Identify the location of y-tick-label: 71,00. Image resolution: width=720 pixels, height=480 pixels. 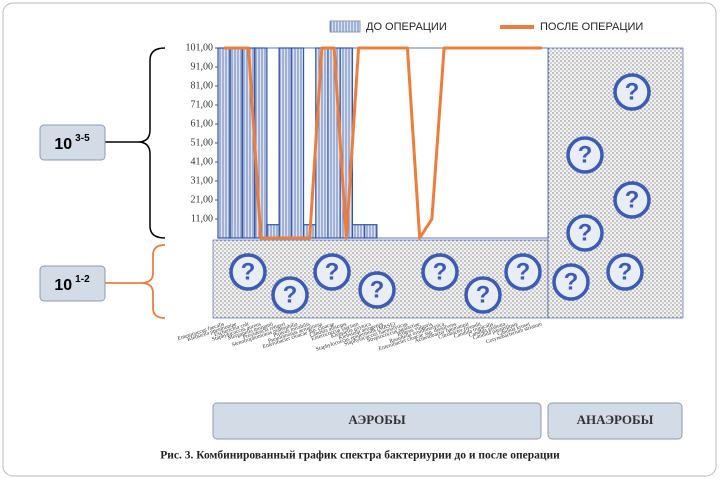
(202, 104).